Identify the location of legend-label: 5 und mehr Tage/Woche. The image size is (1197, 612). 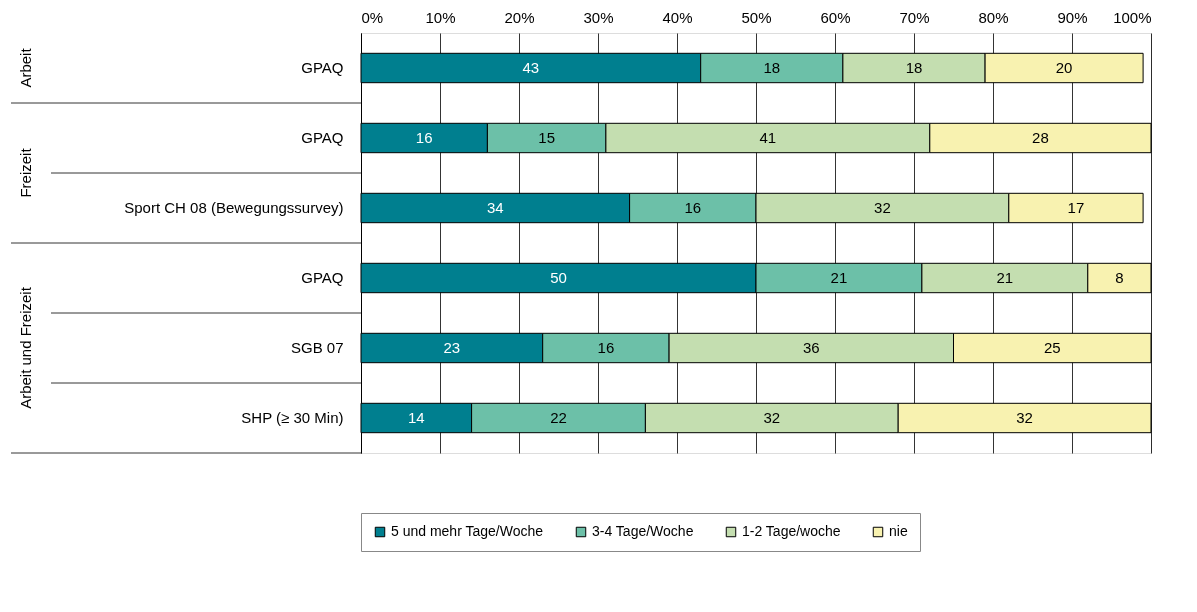
(467, 531).